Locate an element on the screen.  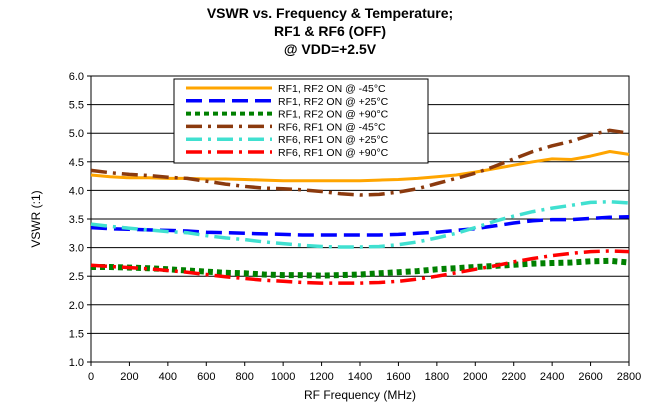
legend-box is located at coordinates (301, 121).